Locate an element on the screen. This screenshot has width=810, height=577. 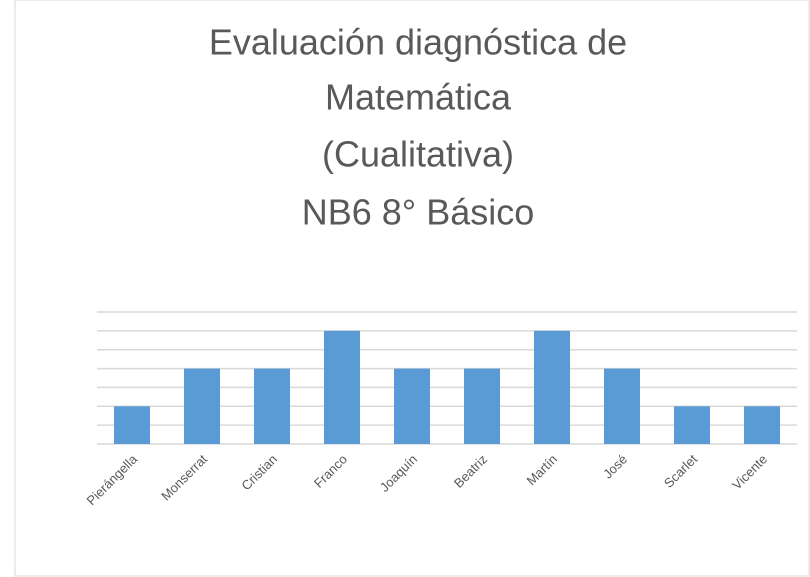
chart-title: NB6 8° Básico is located at coordinates (418, 212).